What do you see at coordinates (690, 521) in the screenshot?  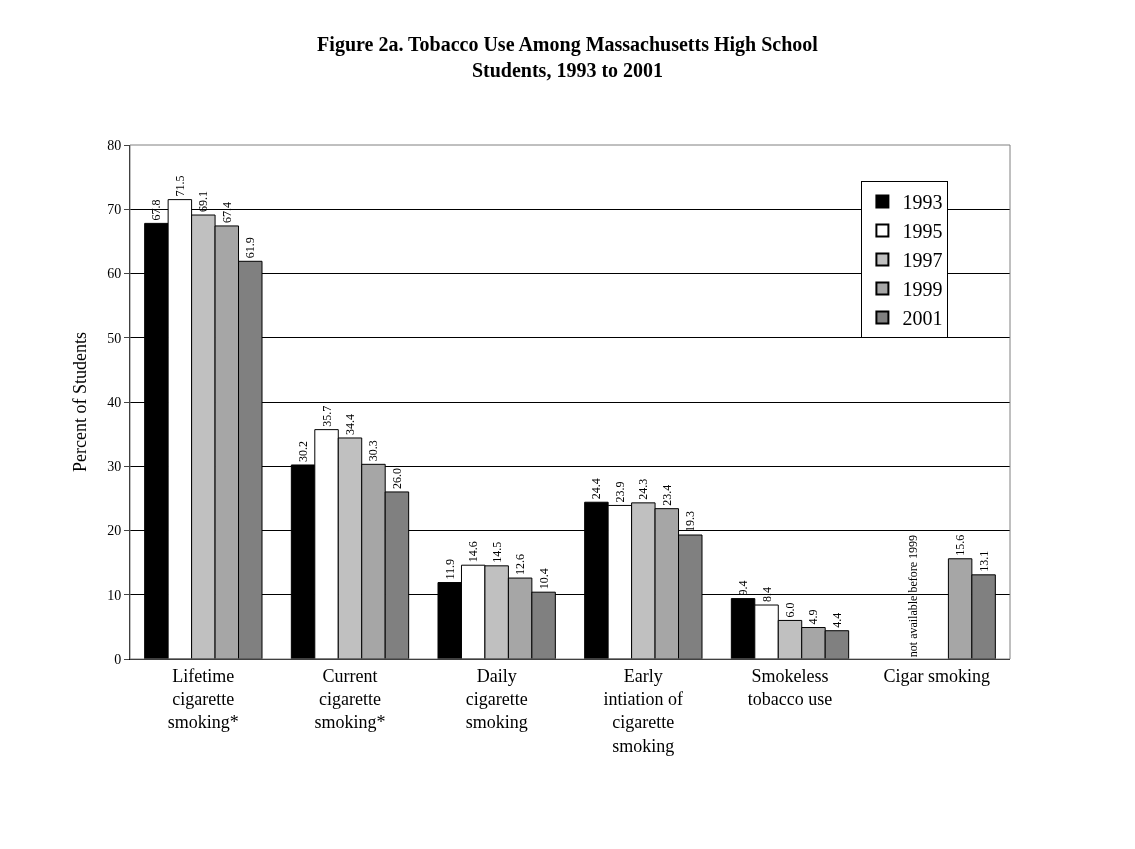 I see `data-label: 19.3` at bounding box center [690, 521].